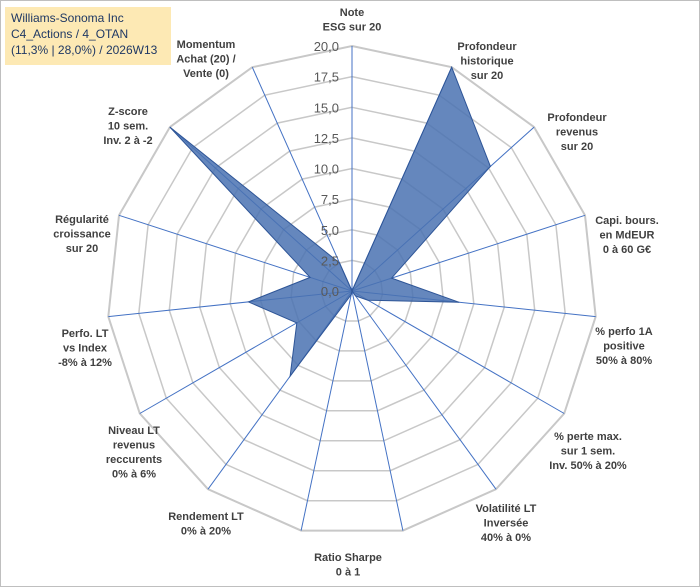  Describe the element at coordinates (348, 565) in the screenshot. I see `axis-label: Ratio Sharpe 0 à 1` at that location.